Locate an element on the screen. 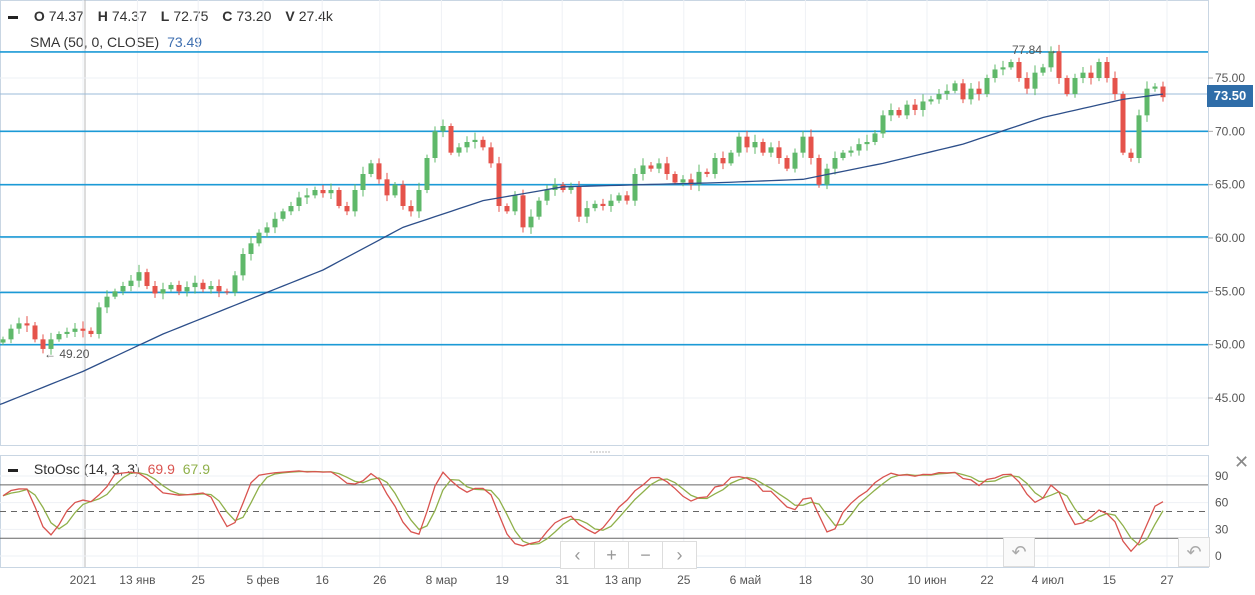  reset-zoom-button: ↶ is located at coordinates (1019, 552).